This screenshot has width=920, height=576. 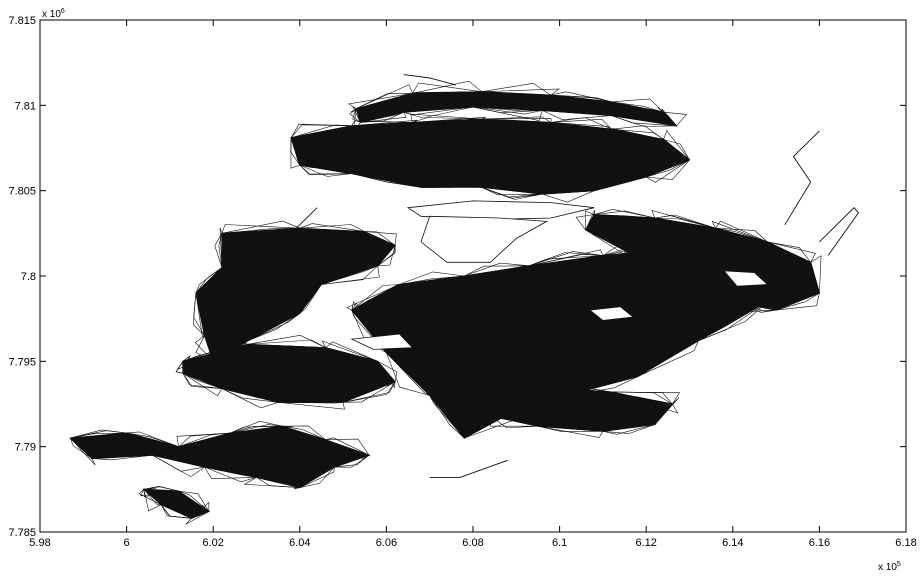 I want to click on y-tick-label: 7.815, so click(x=22, y=21).